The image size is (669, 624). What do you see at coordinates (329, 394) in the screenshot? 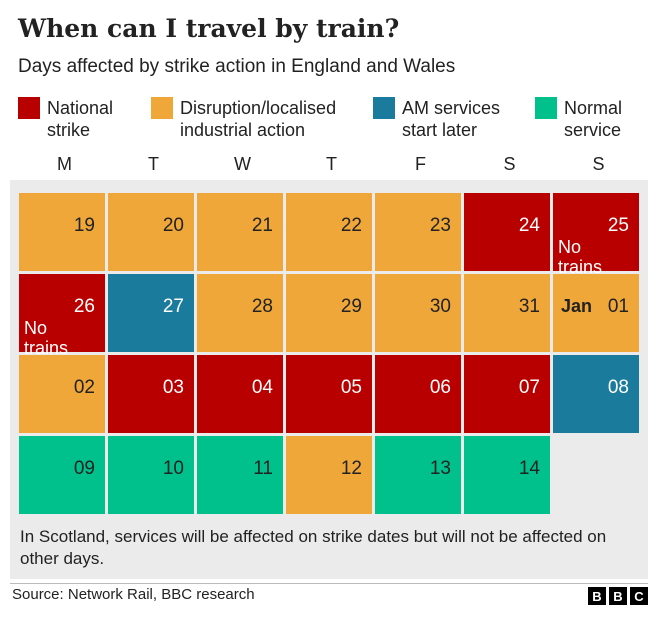
I see `day-cell-05: 05` at bounding box center [329, 394].